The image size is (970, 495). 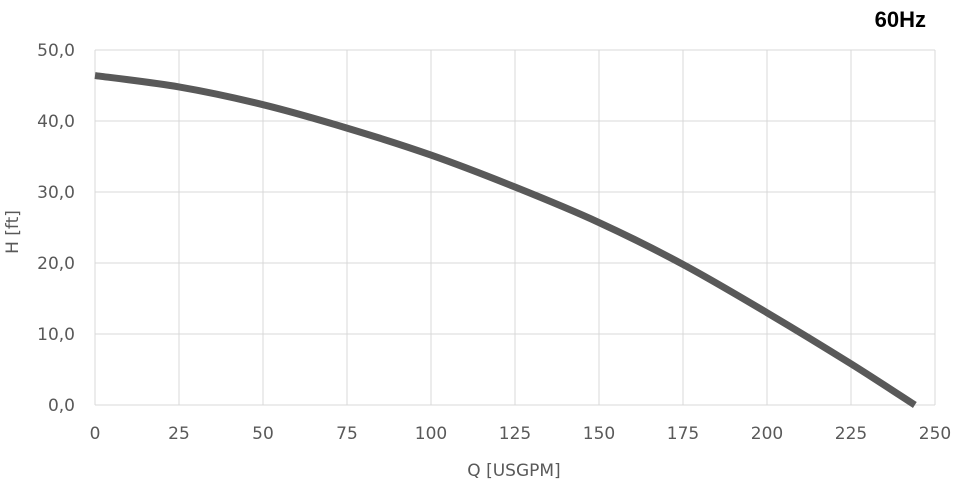 What do you see at coordinates (935, 434) in the screenshot?
I see `x-tick-label: 250` at bounding box center [935, 434].